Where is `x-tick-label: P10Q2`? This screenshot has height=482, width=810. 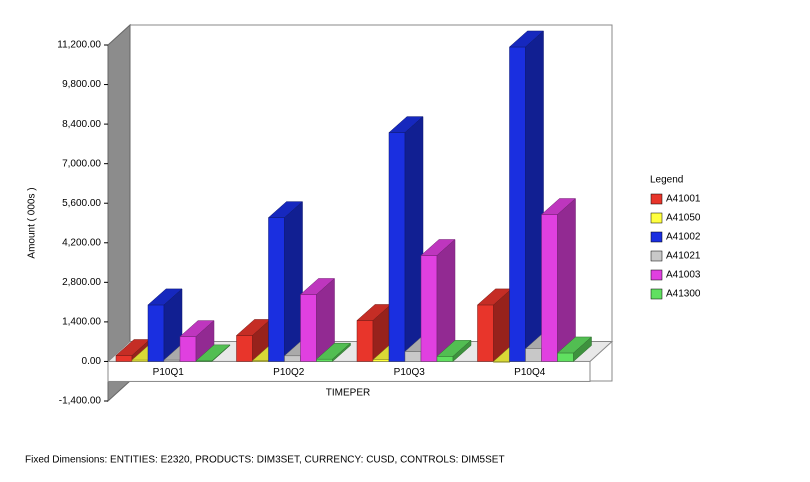
x-tick-label: P10Q2 is located at coordinates (289, 372).